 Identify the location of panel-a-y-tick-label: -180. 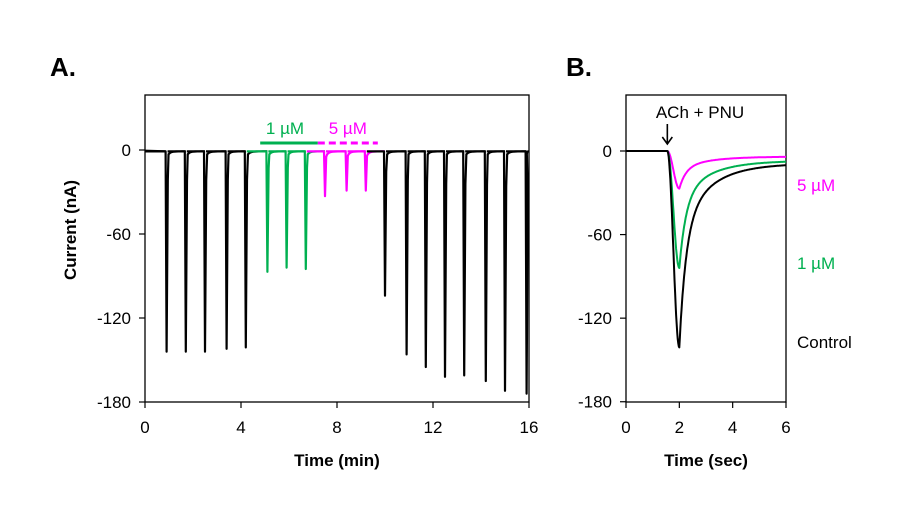
(114, 402).